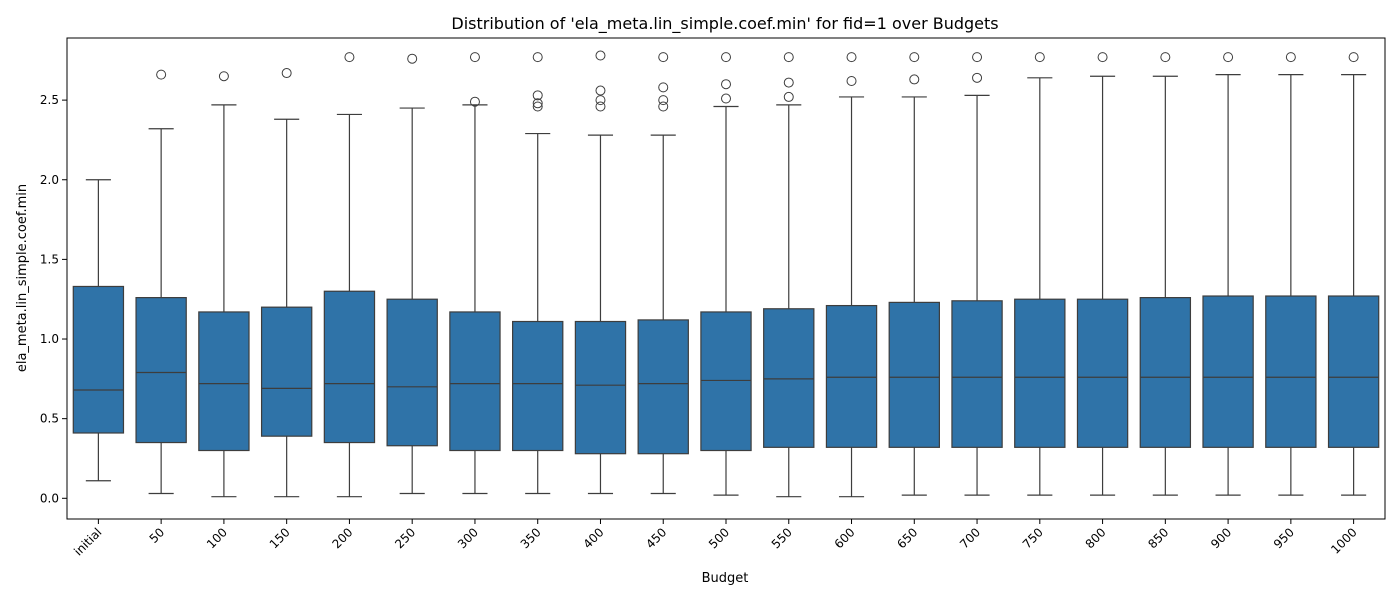 The height and width of the screenshot is (600, 1400). What do you see at coordinates (87, 541) in the screenshot?
I see `x-tick-label: initial` at bounding box center [87, 541].